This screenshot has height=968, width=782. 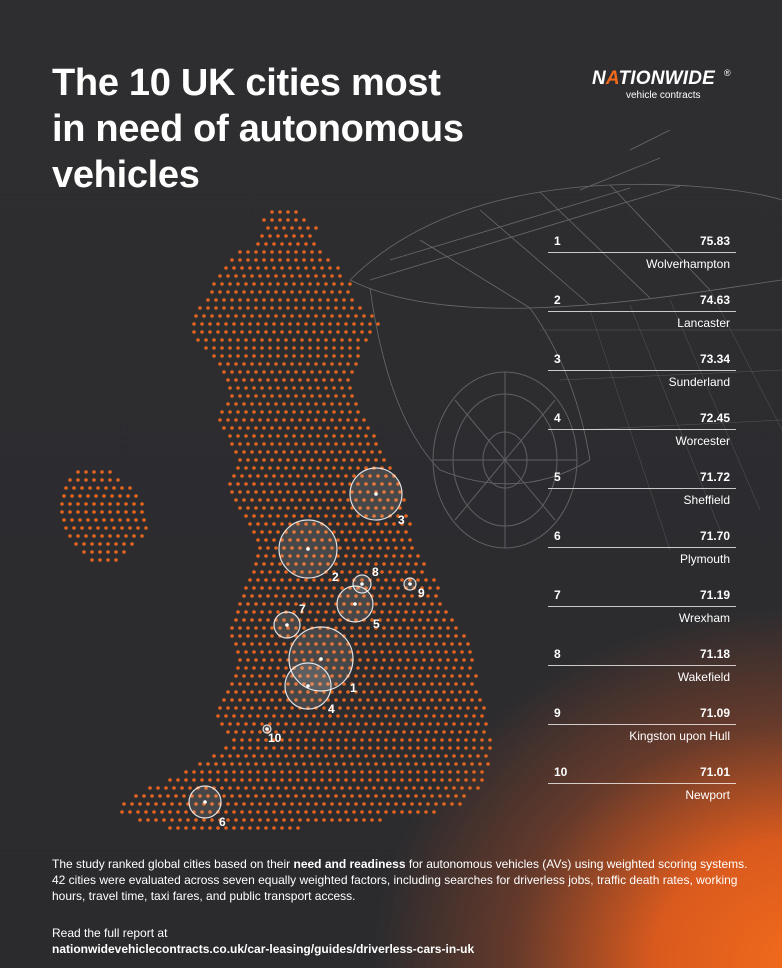 I want to click on rank-city: Sunderland, so click(x=699, y=382).